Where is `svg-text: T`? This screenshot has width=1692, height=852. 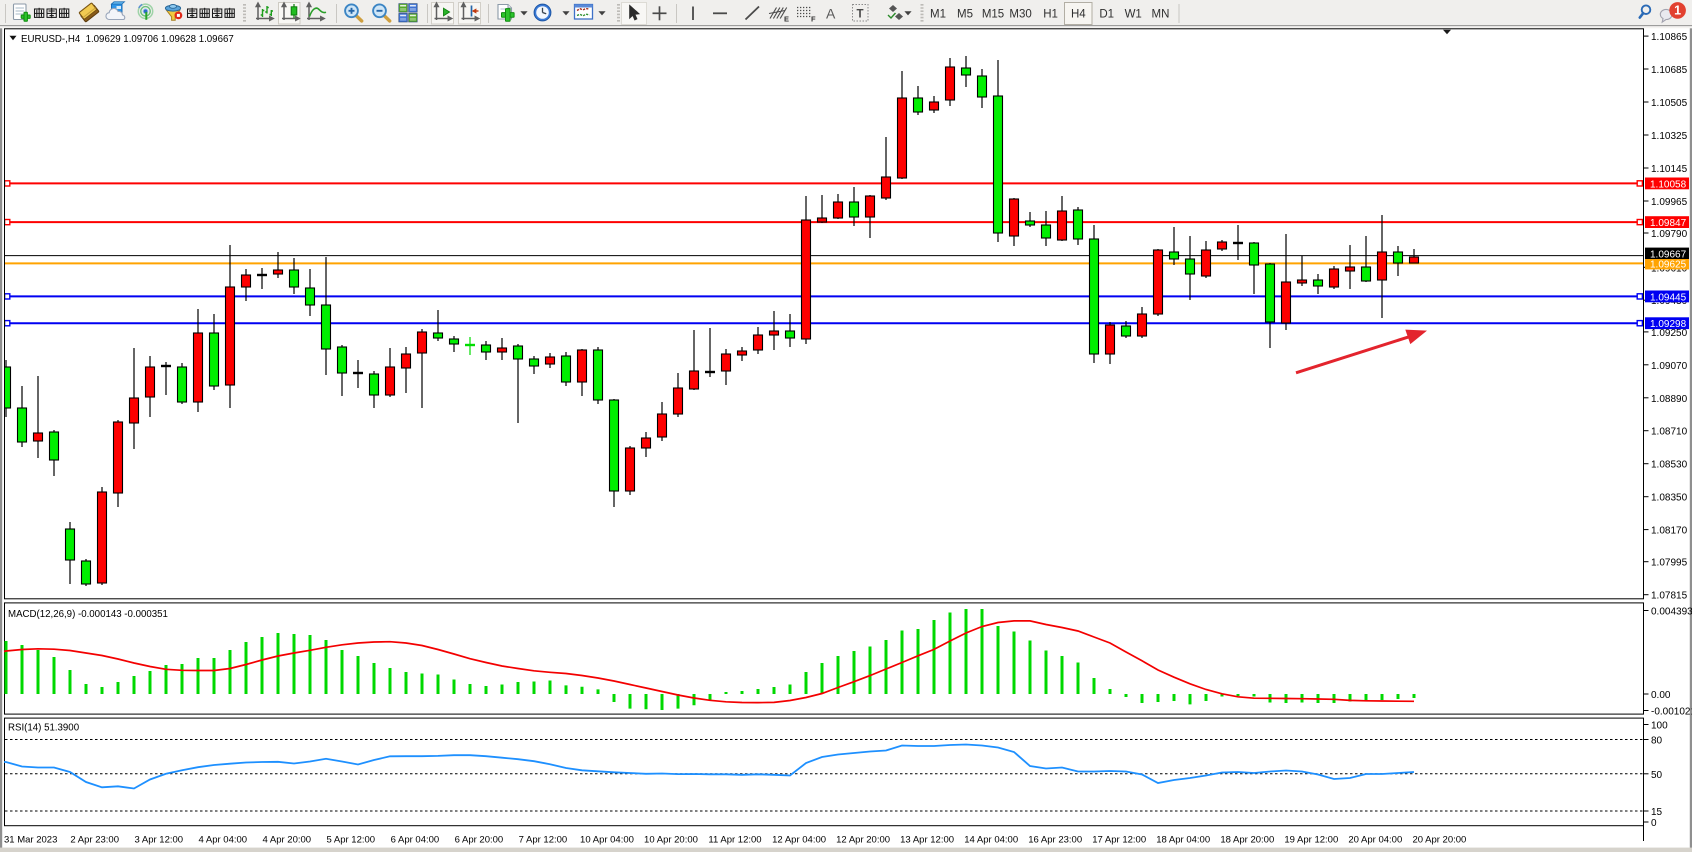
svg-text: T is located at coordinates (860, 15).